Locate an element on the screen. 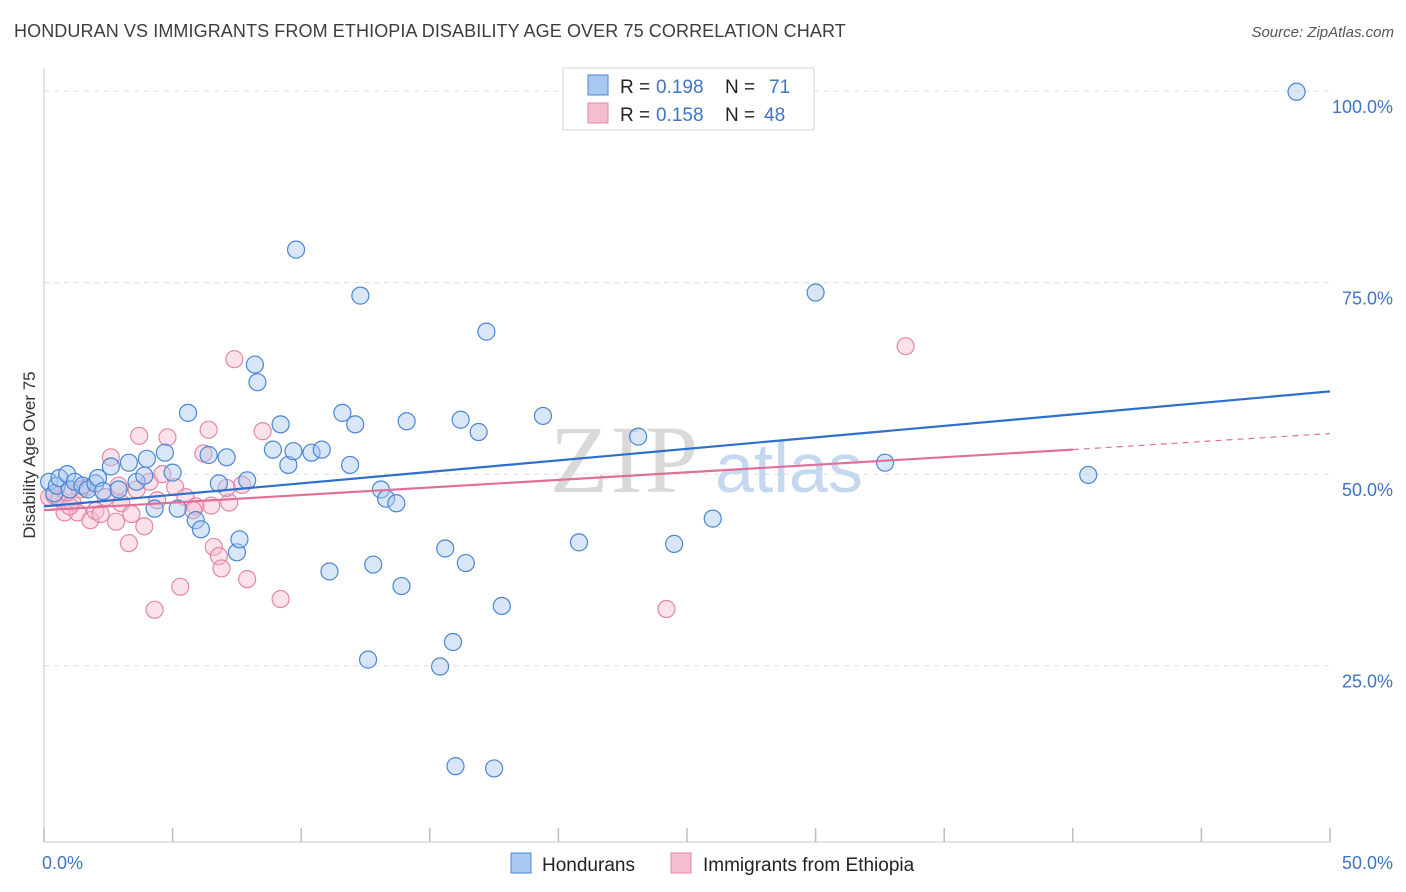  legend-n-value-2: 48 is located at coordinates (774, 115).